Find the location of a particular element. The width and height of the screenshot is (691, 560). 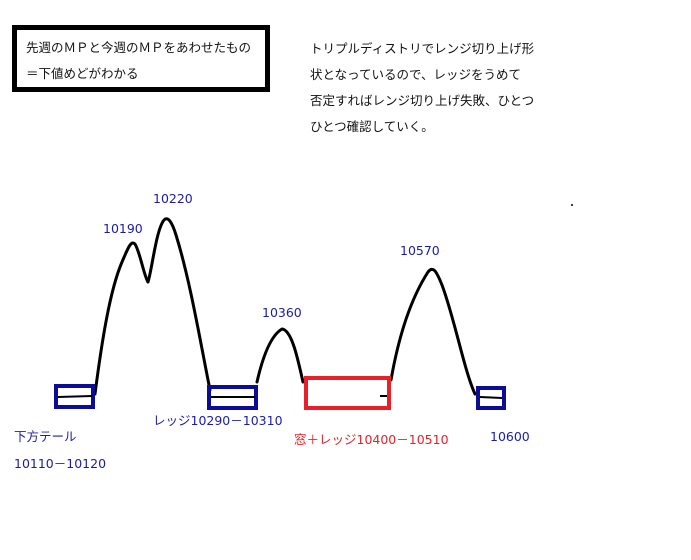

note-line-2: ＝下値めどがわかる is located at coordinates (82, 73).